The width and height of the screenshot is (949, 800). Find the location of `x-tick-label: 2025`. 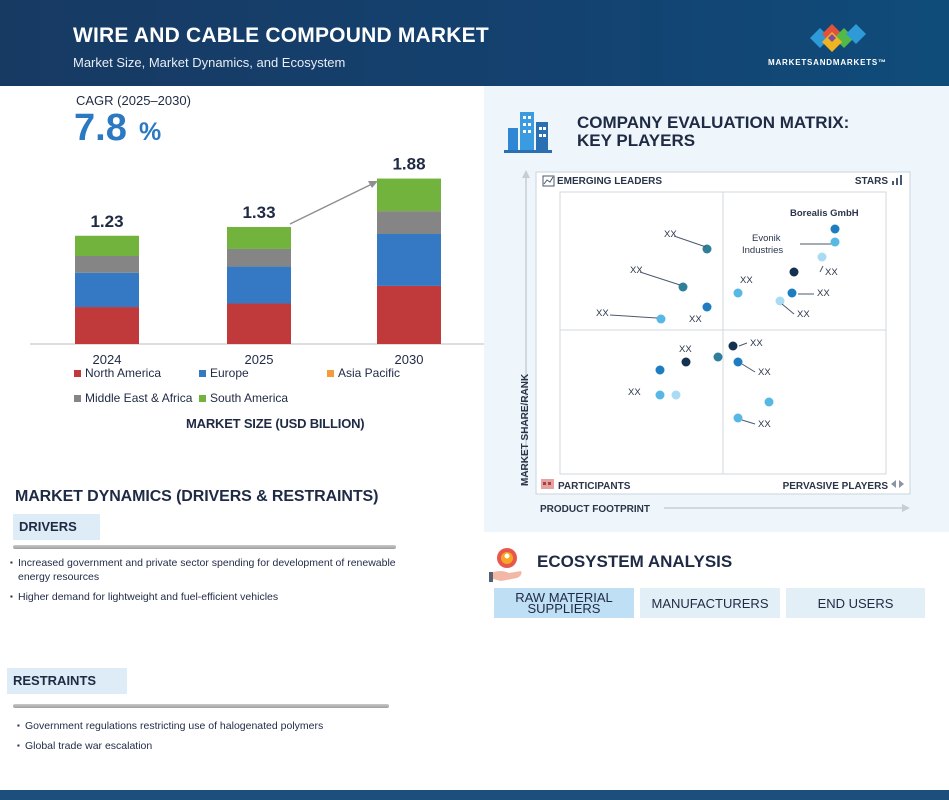

x-tick-label: 2025 is located at coordinates (259, 359).